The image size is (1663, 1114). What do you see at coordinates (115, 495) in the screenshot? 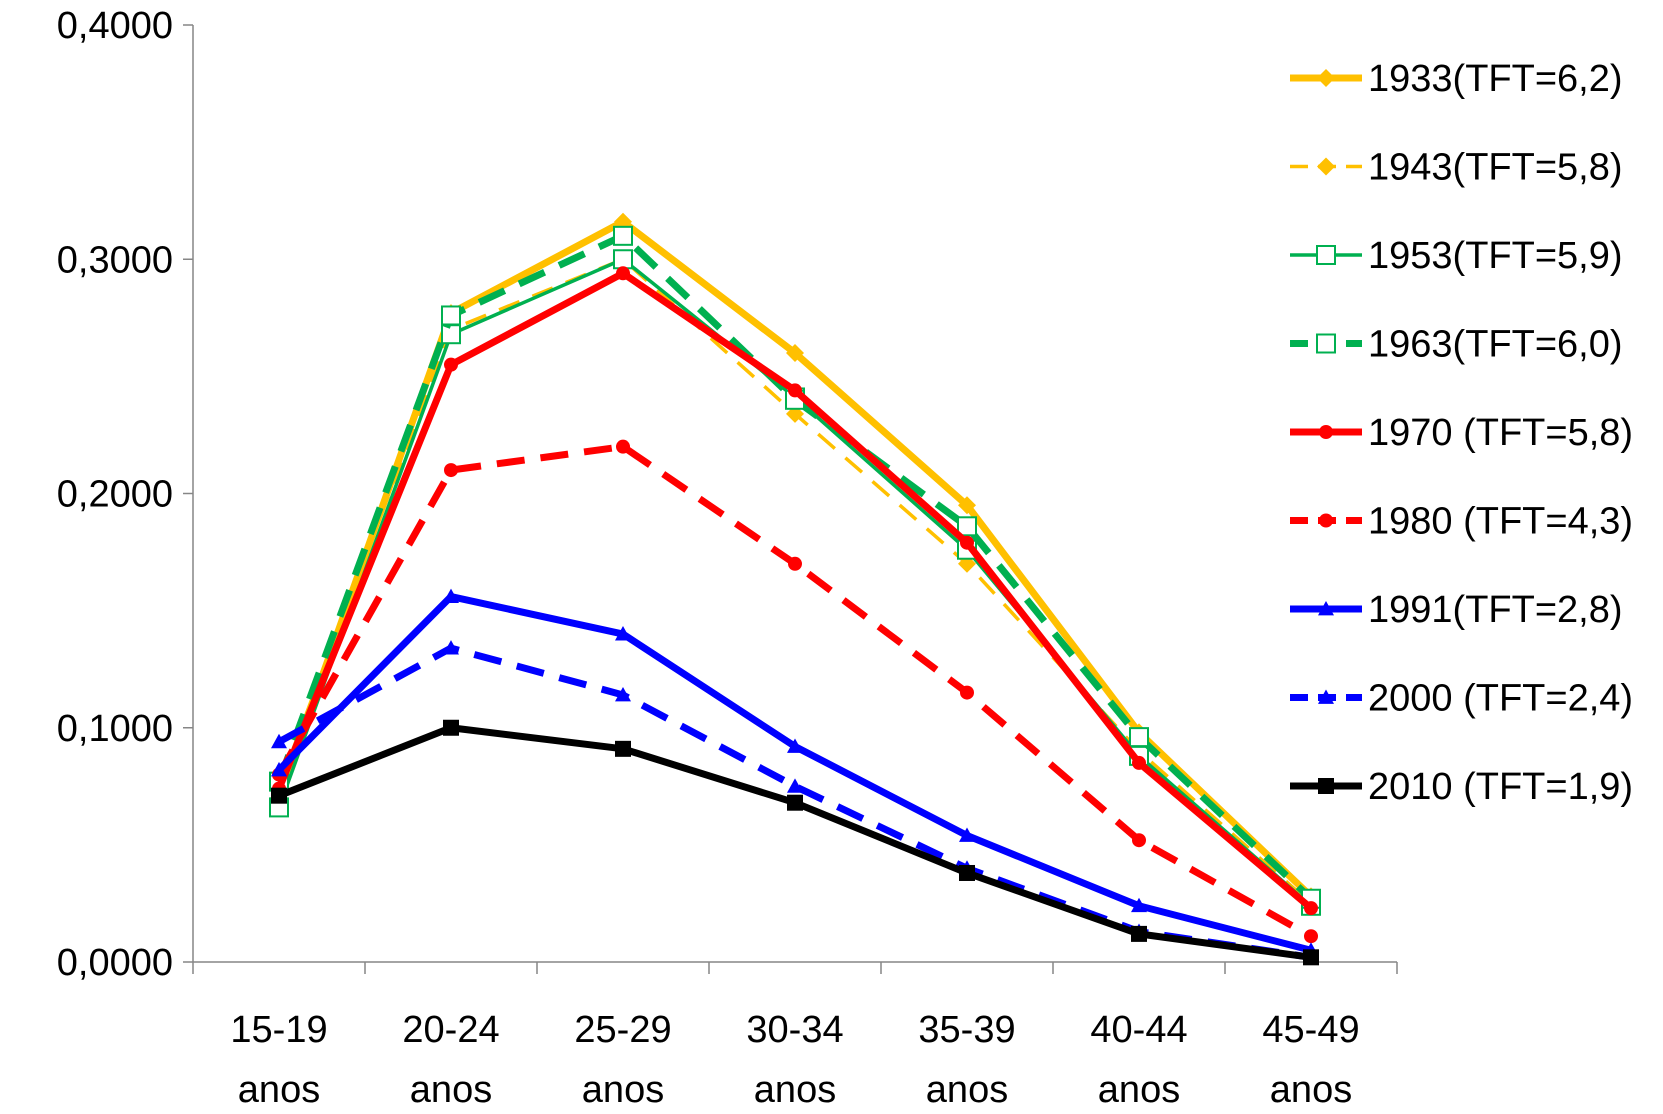
I see `y-tick-label: 0,2000` at bounding box center [115, 495].